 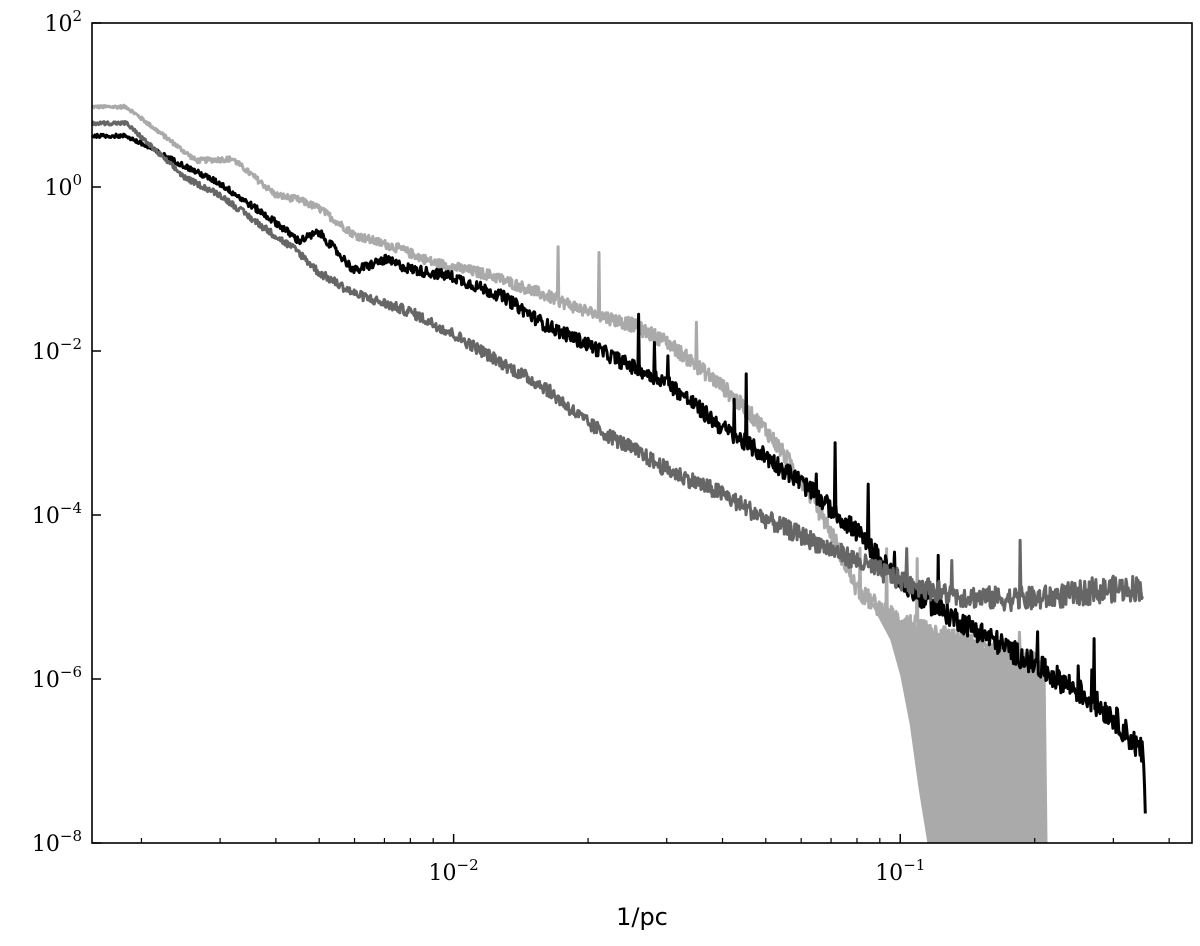 I want to click on x-axis-label: 1/pc, so click(x=642, y=917).